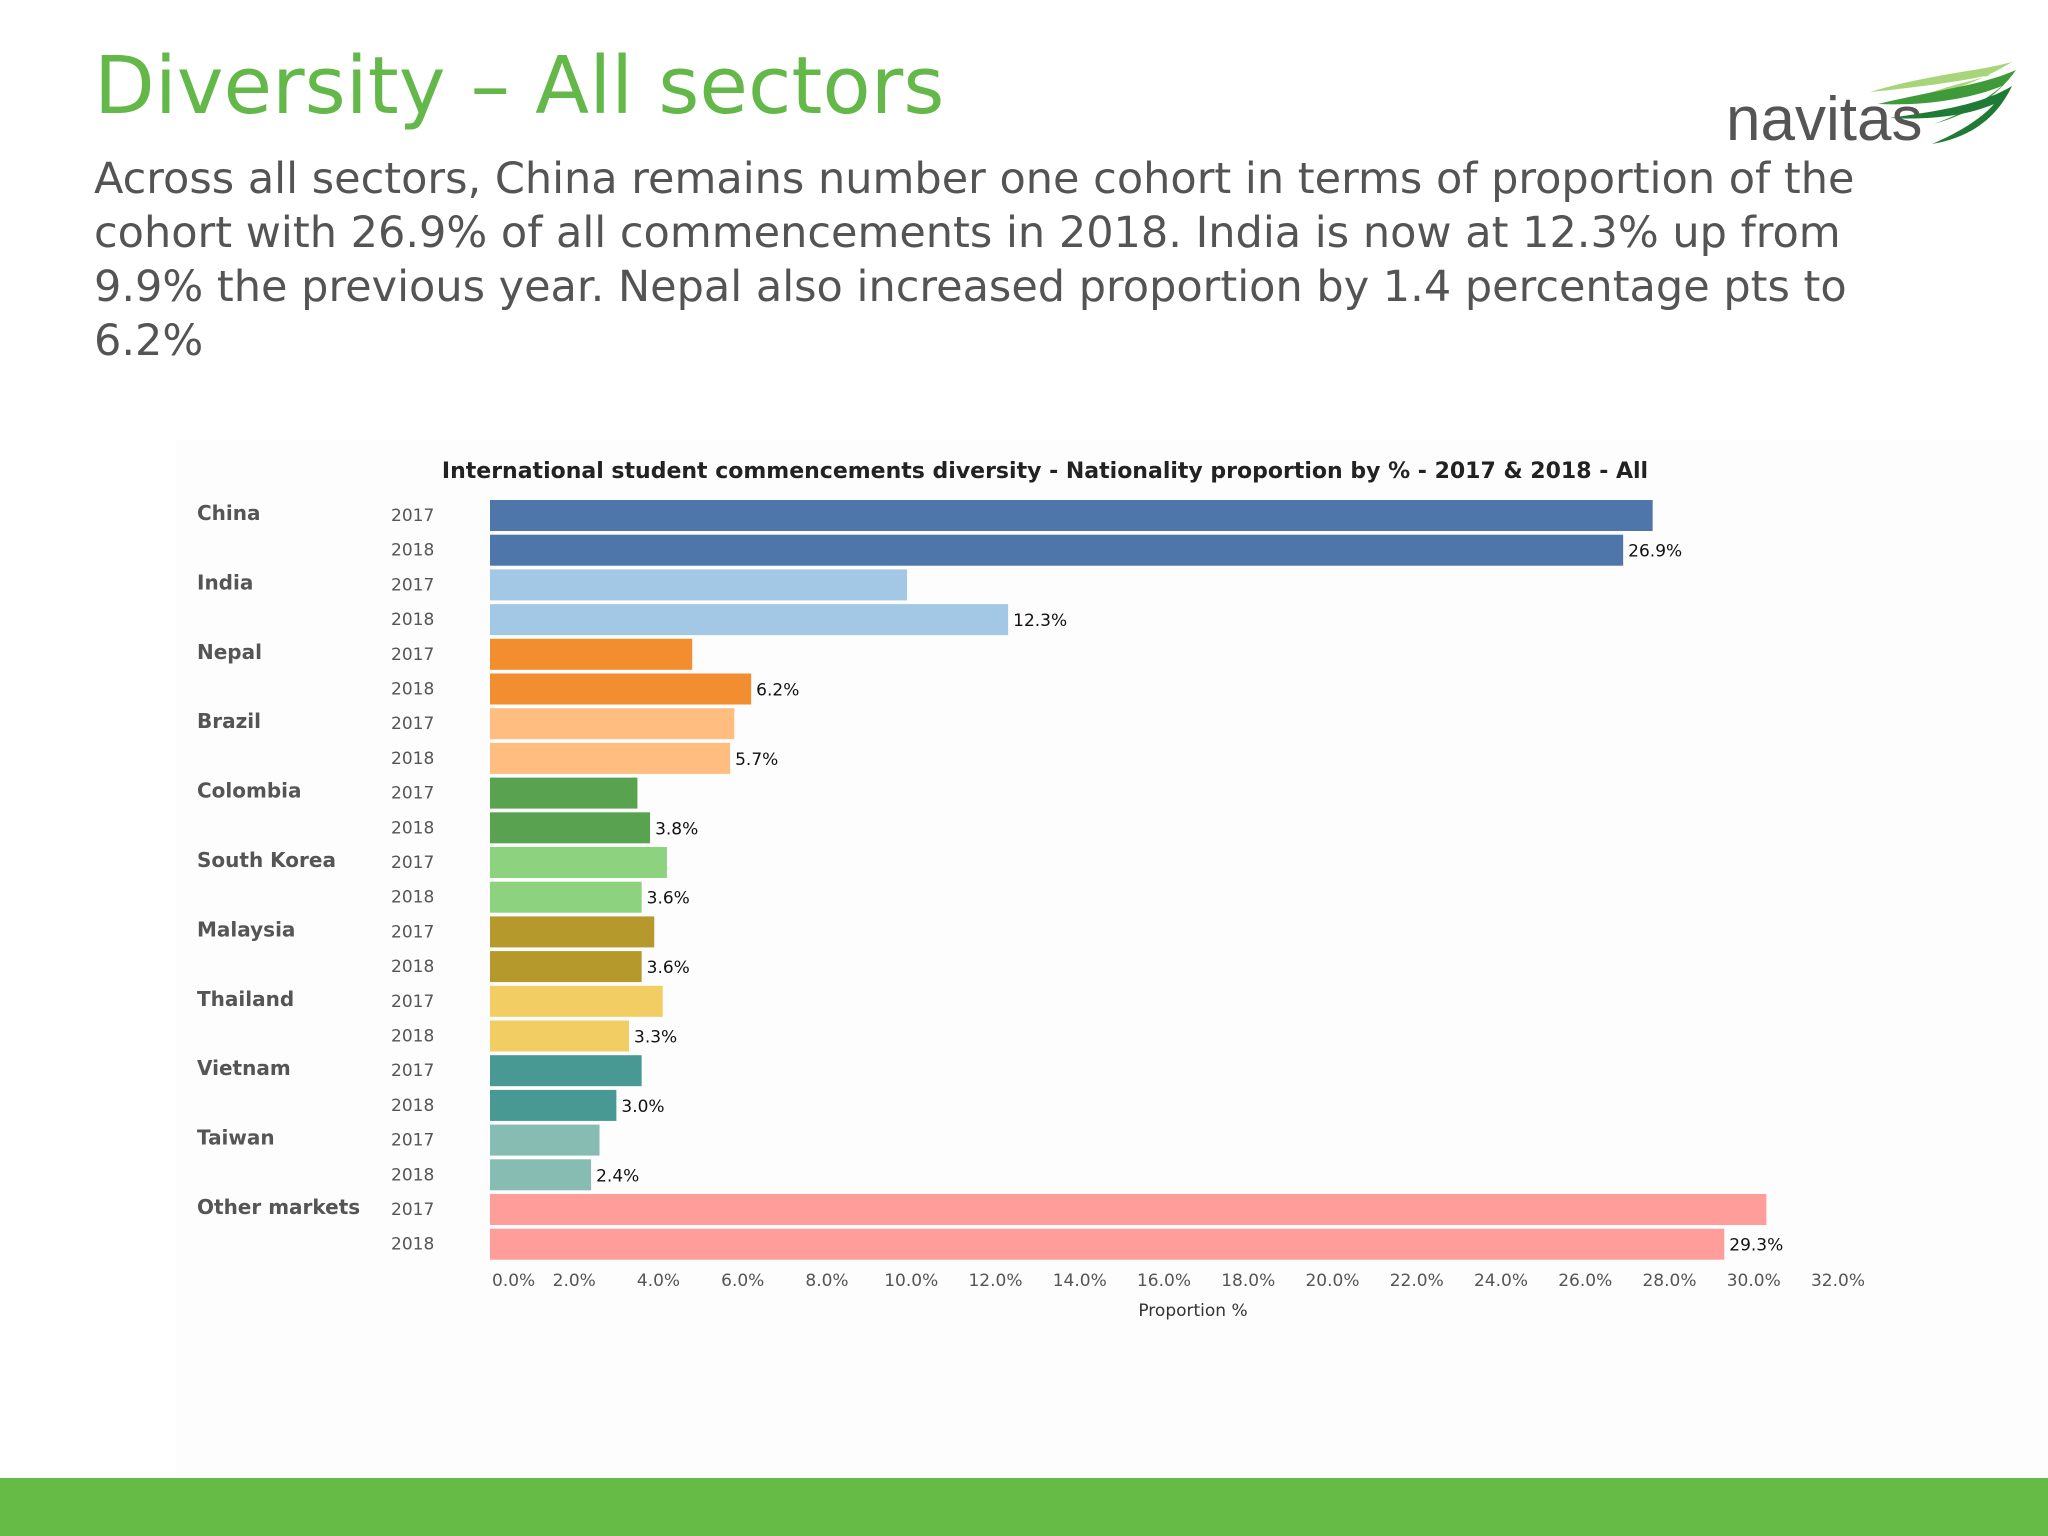  What do you see at coordinates (642, 1107) in the screenshot?
I see `data-label: 3.0%` at bounding box center [642, 1107].